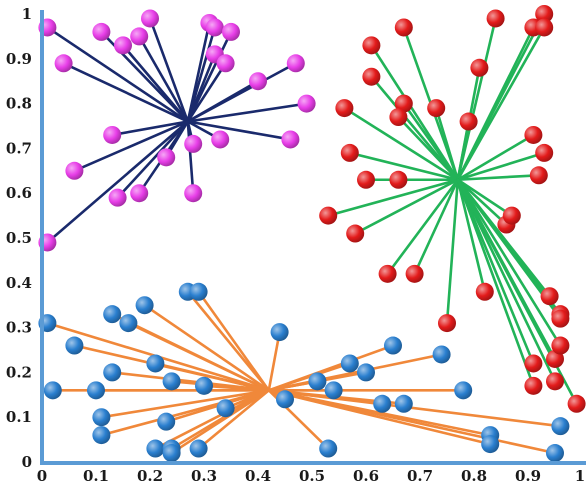  I want to click on y-tick-label-5: 0.5, so click(19, 238).